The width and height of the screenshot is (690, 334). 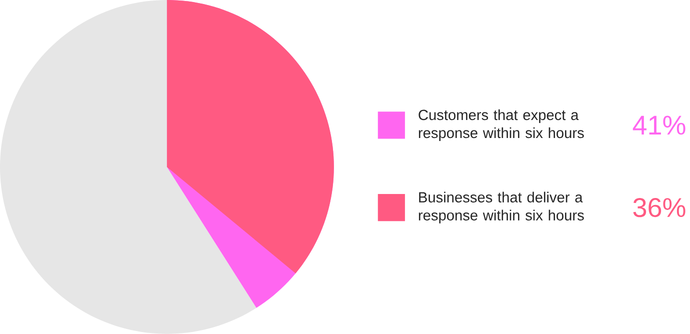 What do you see at coordinates (501, 125) in the screenshot?
I see `legend-label: Customers that expect a response within six hours` at bounding box center [501, 125].